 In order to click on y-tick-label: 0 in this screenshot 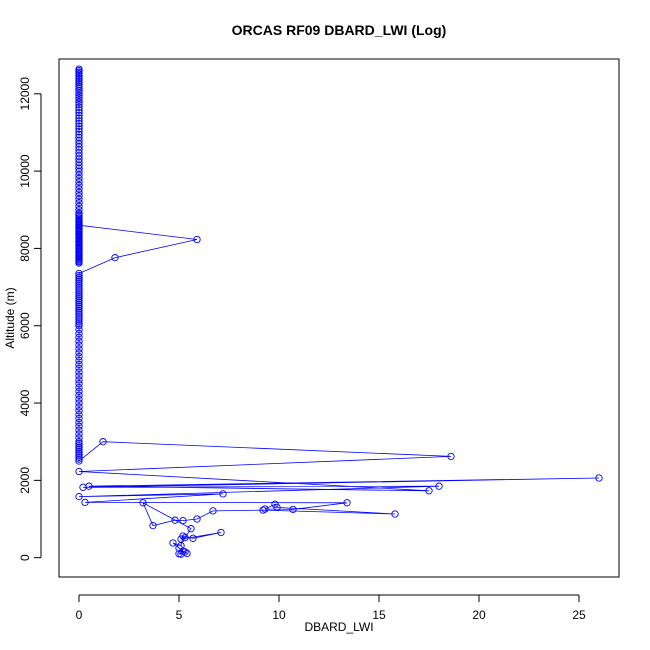, I will do `click(25, 557)`.